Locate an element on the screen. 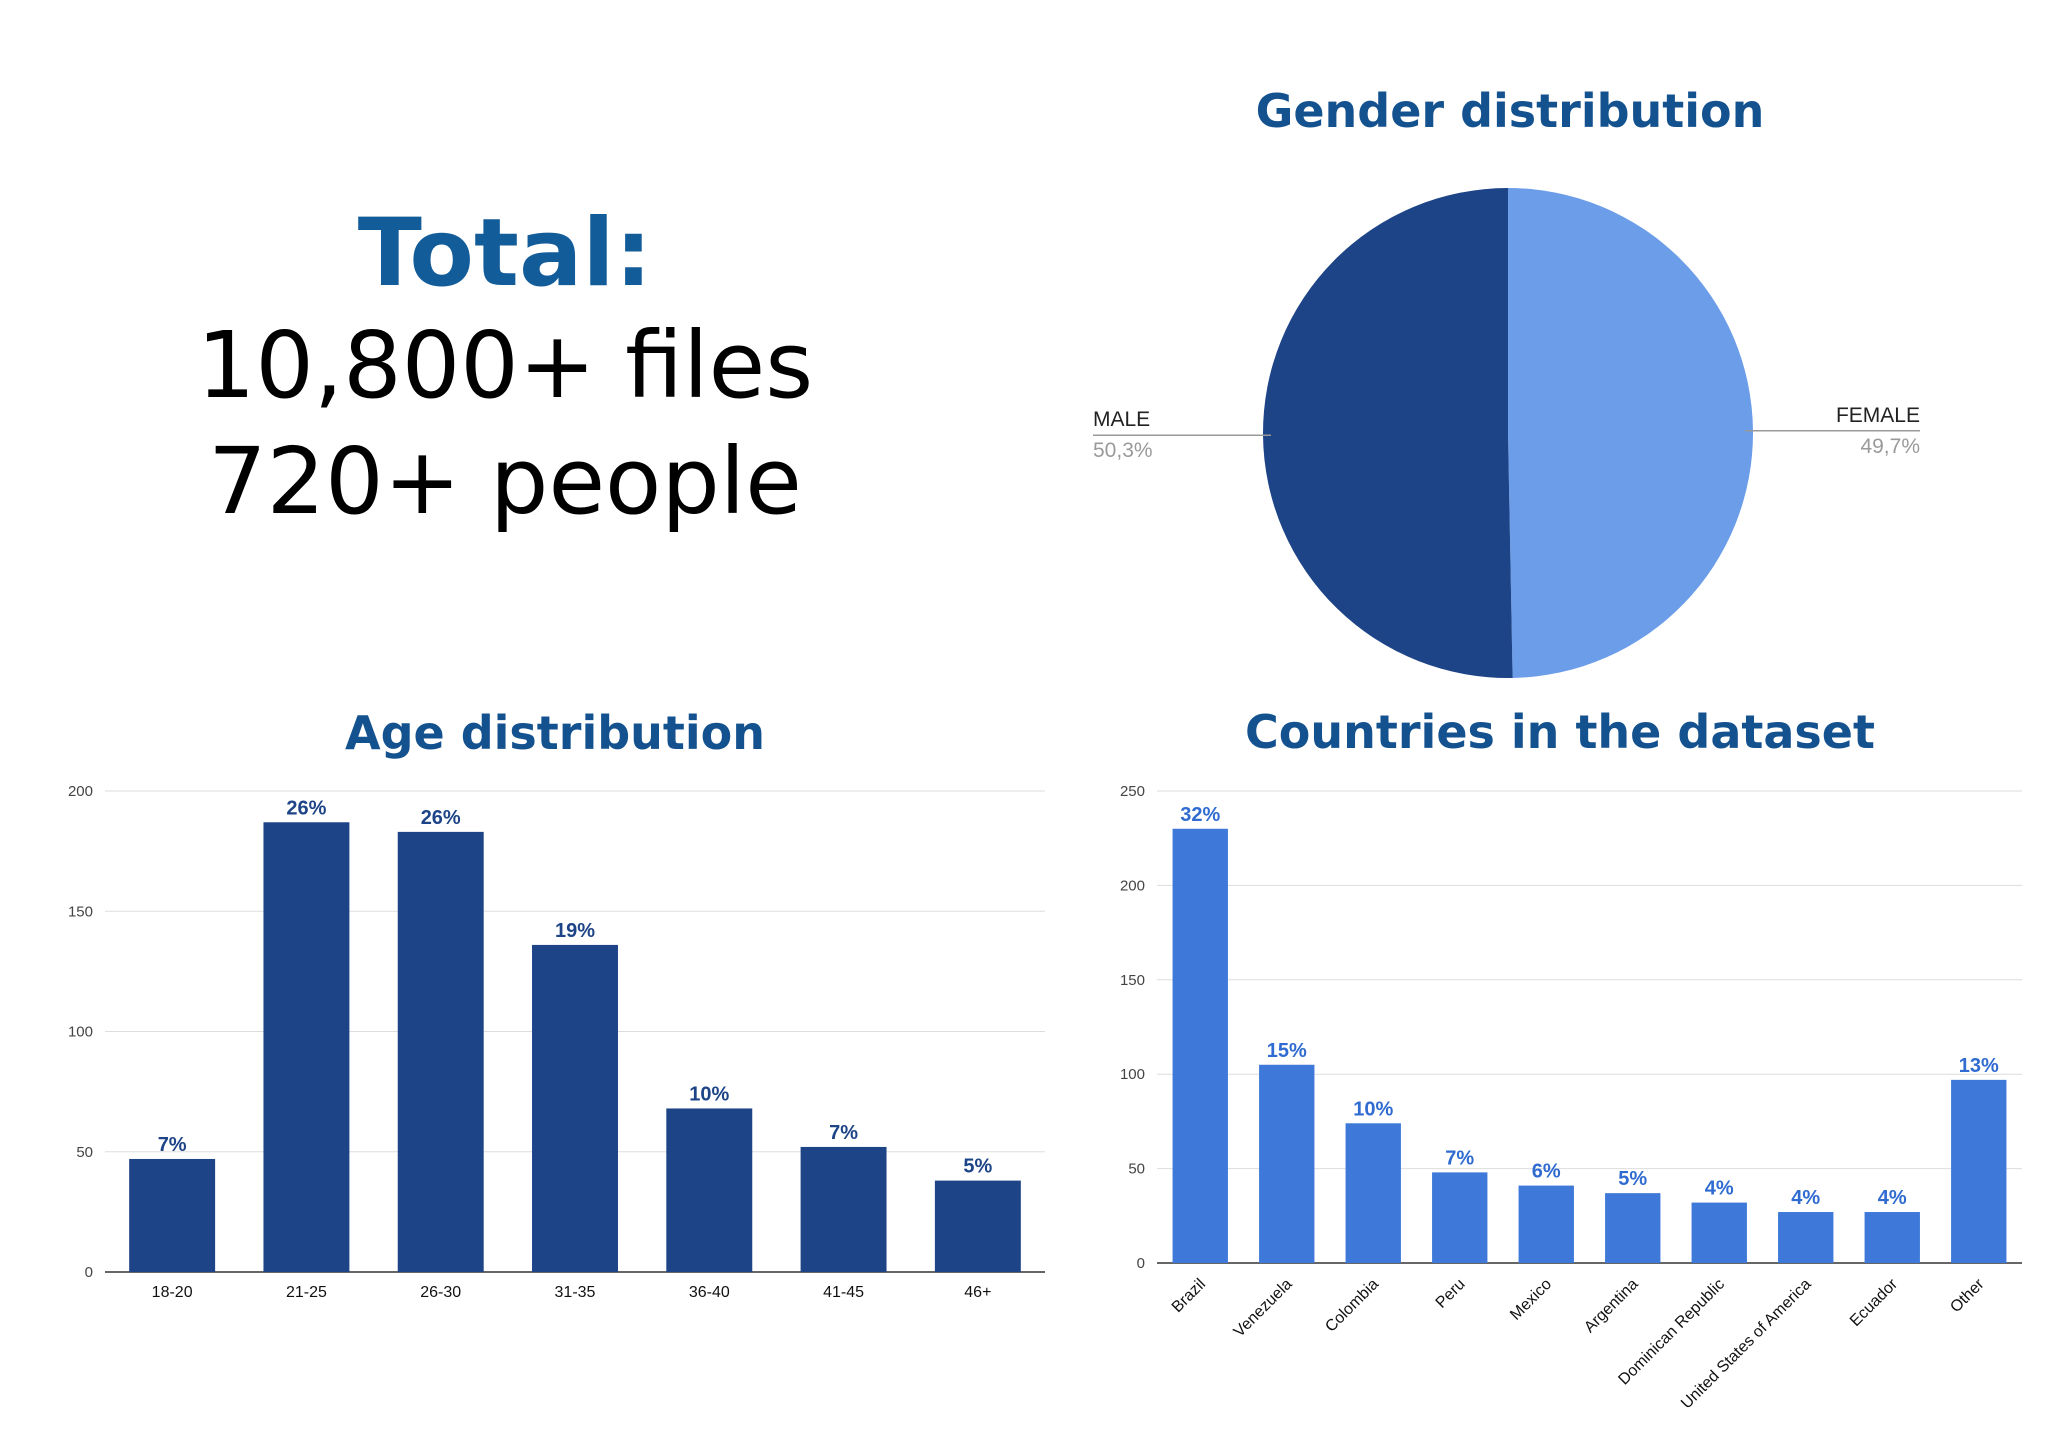  pie-slice-male is located at coordinates (1388, 433).